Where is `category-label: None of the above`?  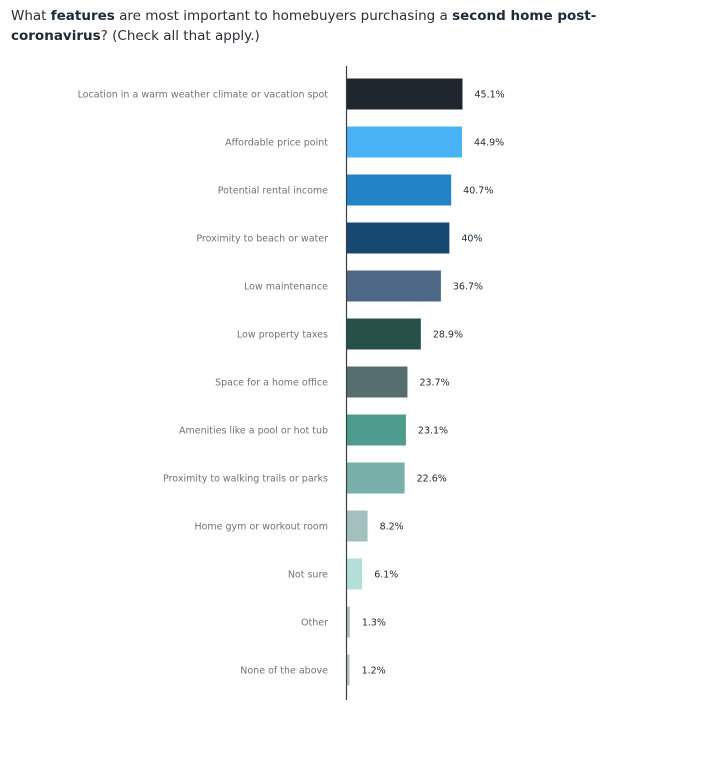
category-label: None of the above is located at coordinates (284, 671).